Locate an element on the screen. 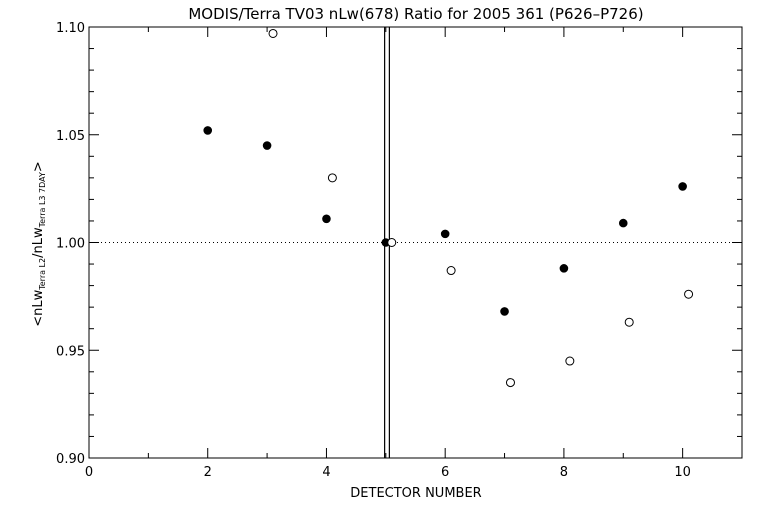 The height and width of the screenshot is (512, 768). y-tick-label: 1.00 is located at coordinates (70, 244).